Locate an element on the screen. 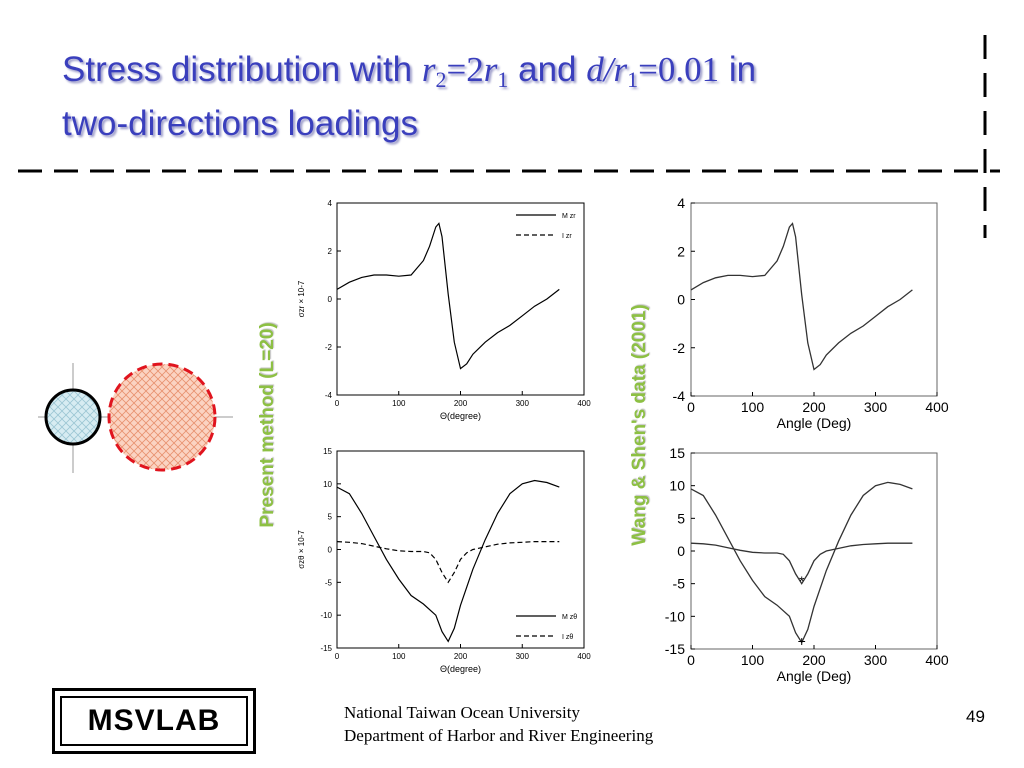 The image size is (1024, 768). title-d-over-r: d/r is located at coordinates (607, 69).